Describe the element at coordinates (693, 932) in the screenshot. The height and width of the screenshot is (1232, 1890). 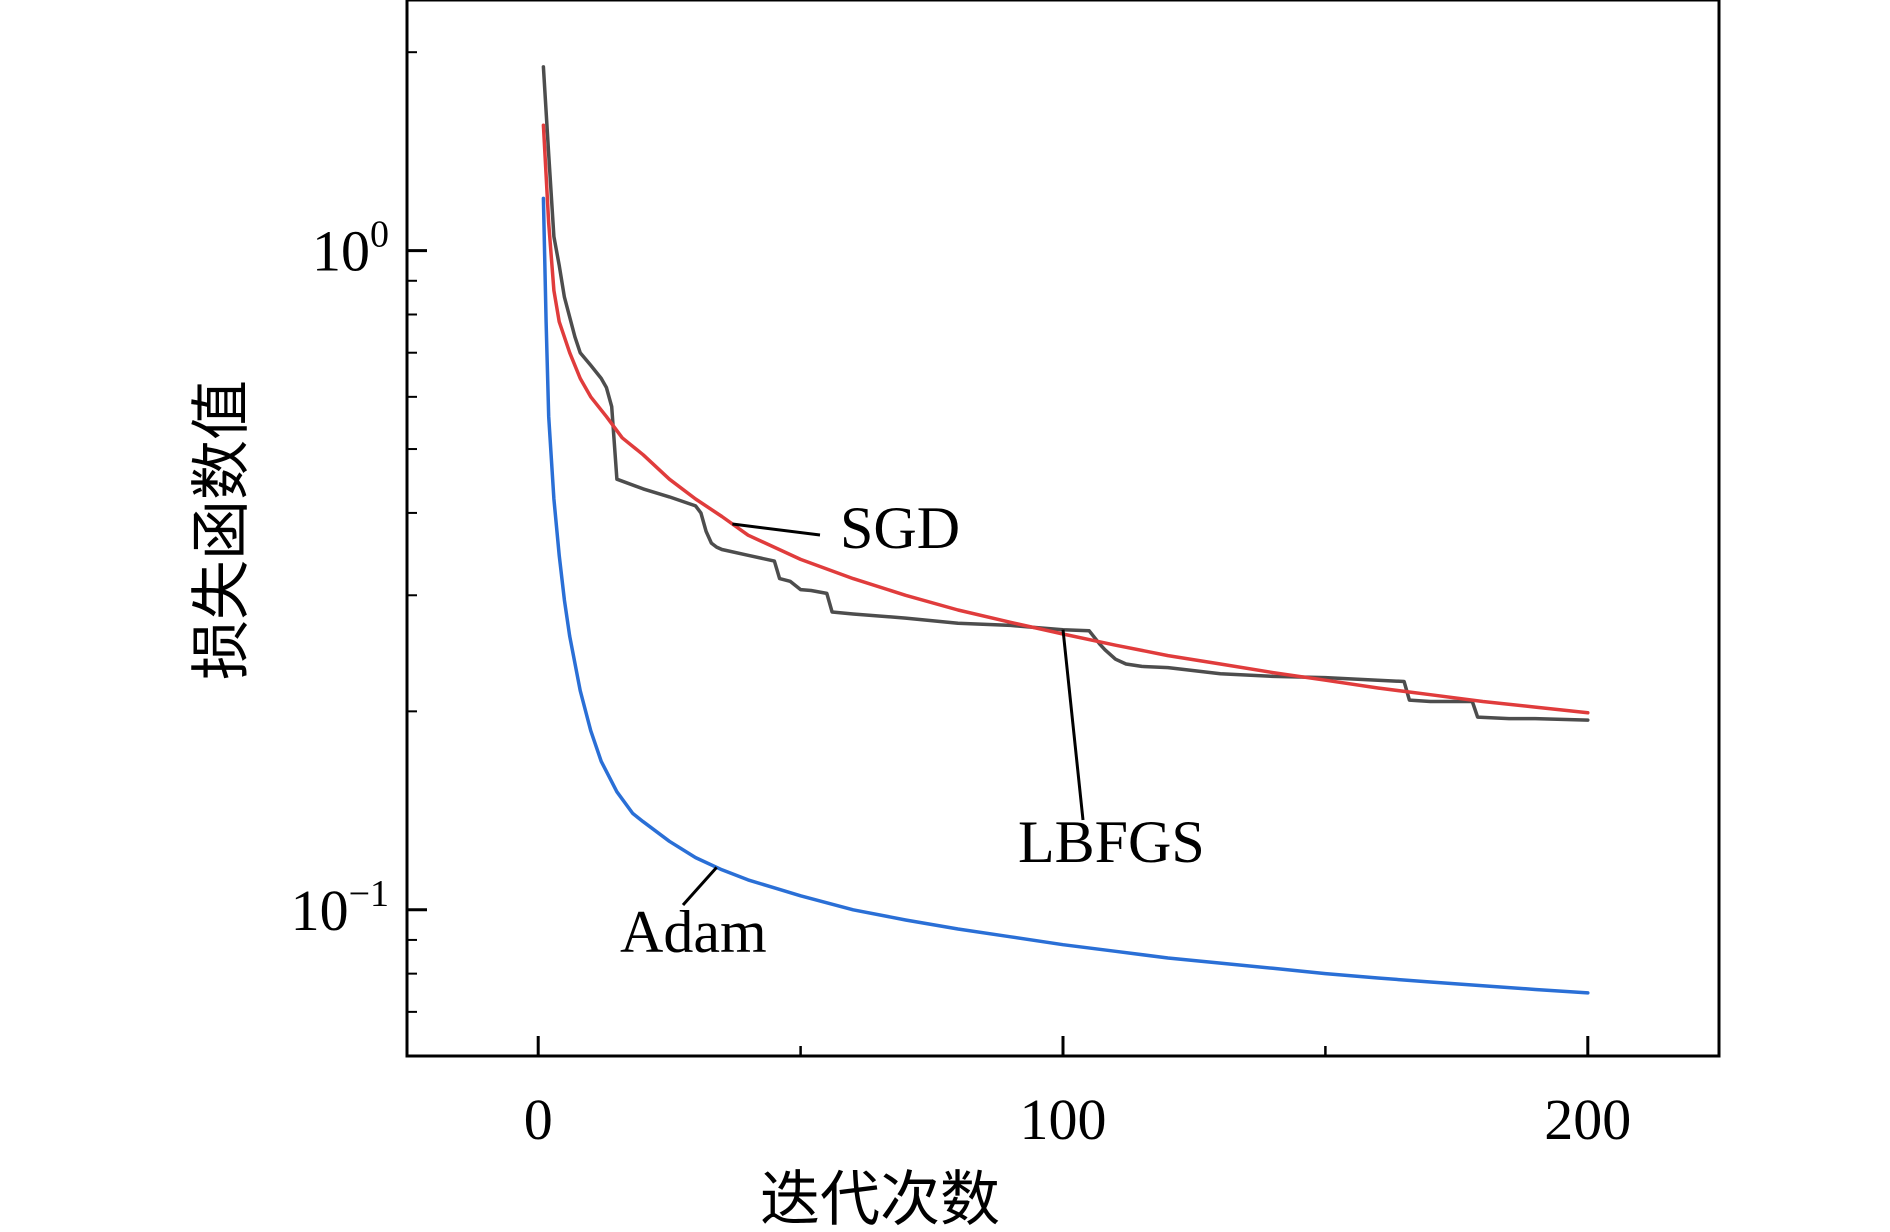
I see `annotation-adam: Adam` at that location.